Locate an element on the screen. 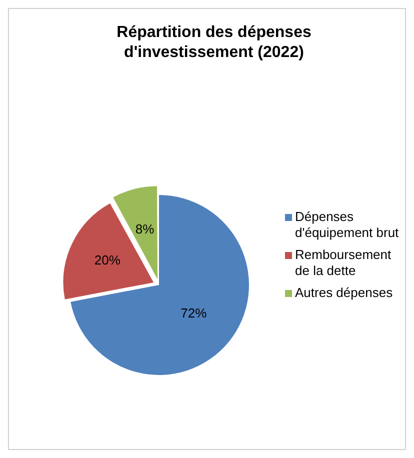 The width and height of the screenshot is (414, 458). data-label: 8% is located at coordinates (145, 228).